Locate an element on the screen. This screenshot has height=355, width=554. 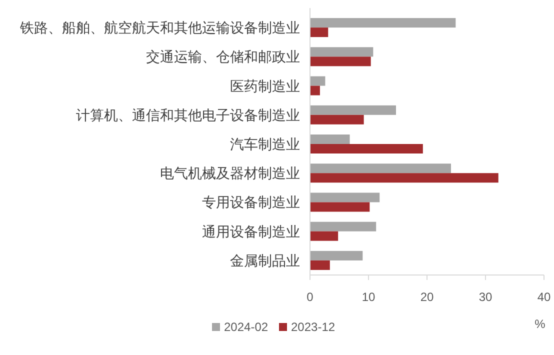
legend-label: 2024-02 is located at coordinates (246, 327).